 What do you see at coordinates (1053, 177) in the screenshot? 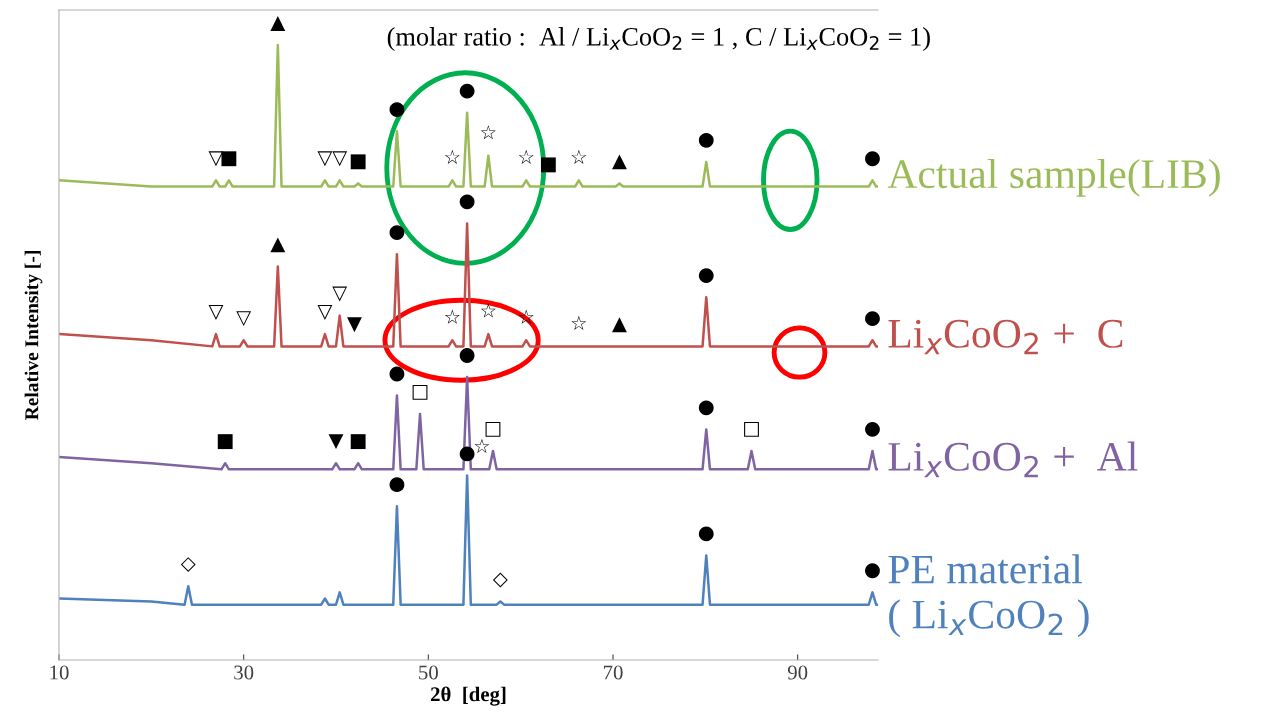
I see `series-label: Actual sample(LIB)` at bounding box center [1053, 177].